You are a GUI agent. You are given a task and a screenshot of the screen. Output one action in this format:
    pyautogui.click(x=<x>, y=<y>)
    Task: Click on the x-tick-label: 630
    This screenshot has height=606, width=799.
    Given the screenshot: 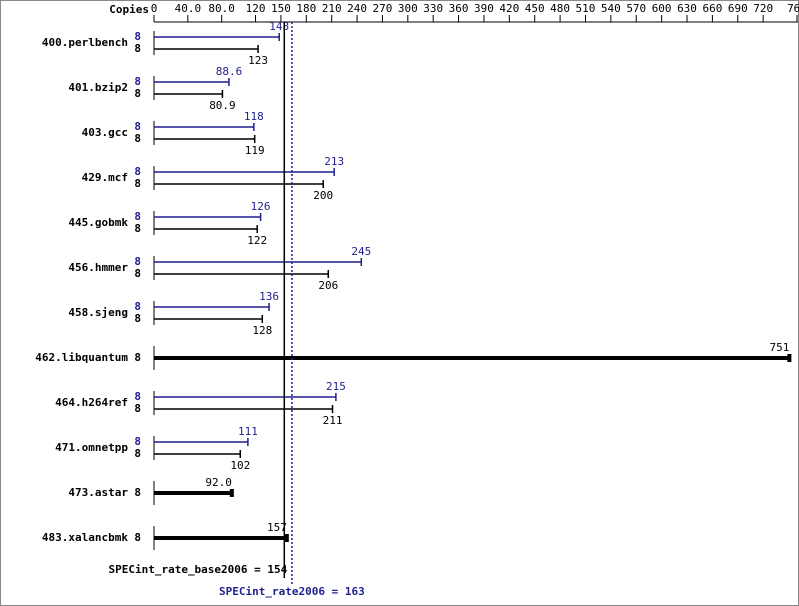 What is the action you would take?
    pyautogui.click(x=687, y=8)
    